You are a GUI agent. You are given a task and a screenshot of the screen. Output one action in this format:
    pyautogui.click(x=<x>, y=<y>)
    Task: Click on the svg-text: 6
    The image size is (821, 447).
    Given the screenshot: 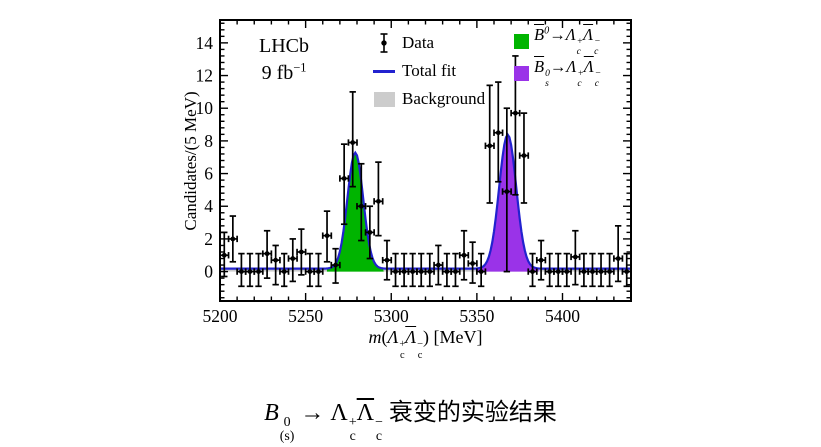 What is the action you would take?
    pyautogui.click(x=208, y=174)
    